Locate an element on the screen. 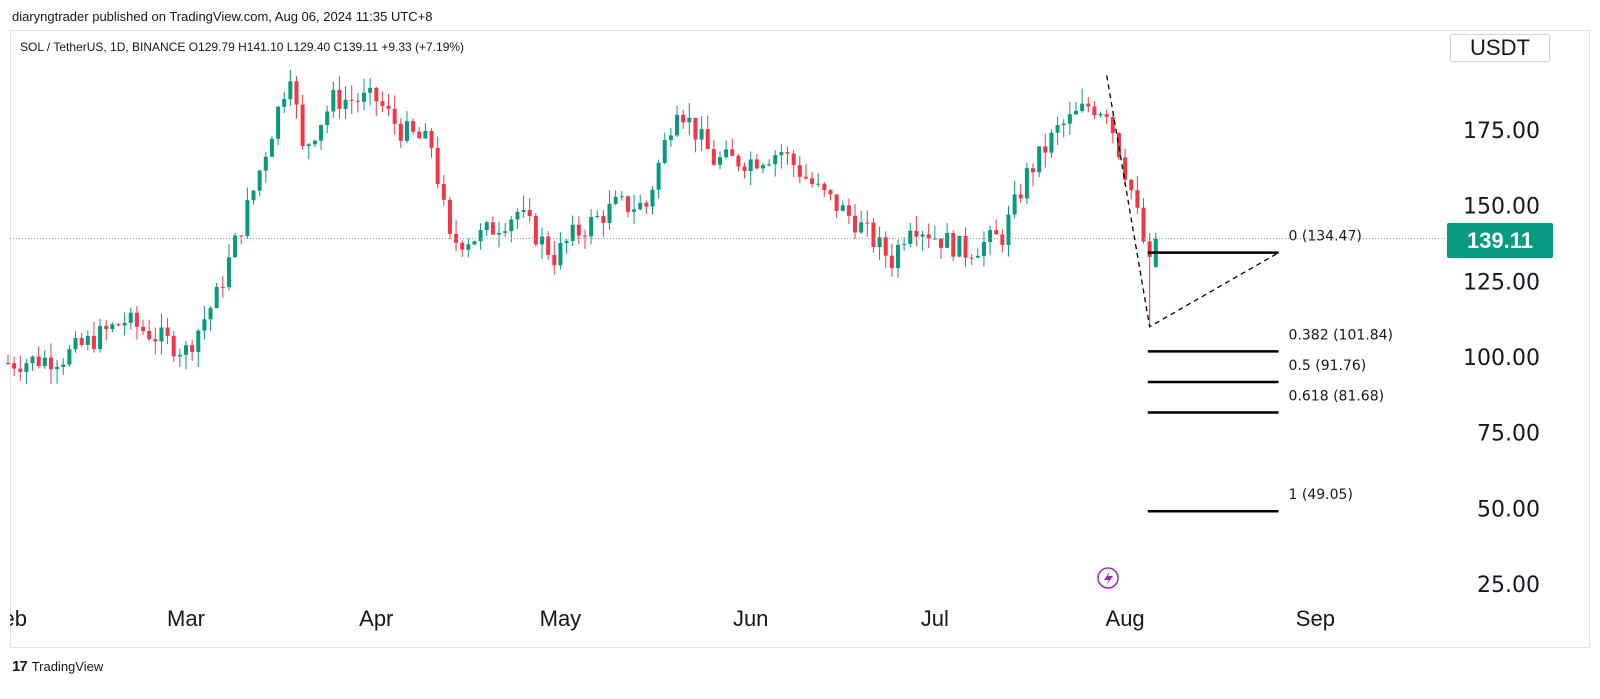  fib-trend-line is located at coordinates (1192, 201).